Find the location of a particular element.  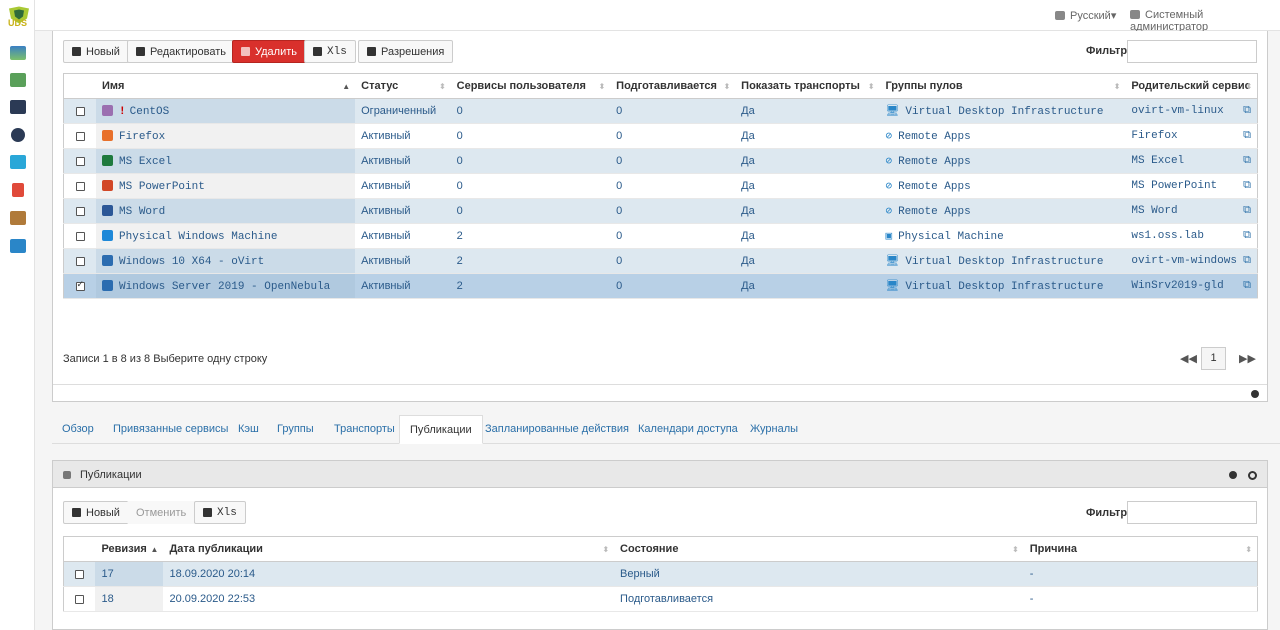

tab-6: Запланированные действия is located at coordinates (557, 429).